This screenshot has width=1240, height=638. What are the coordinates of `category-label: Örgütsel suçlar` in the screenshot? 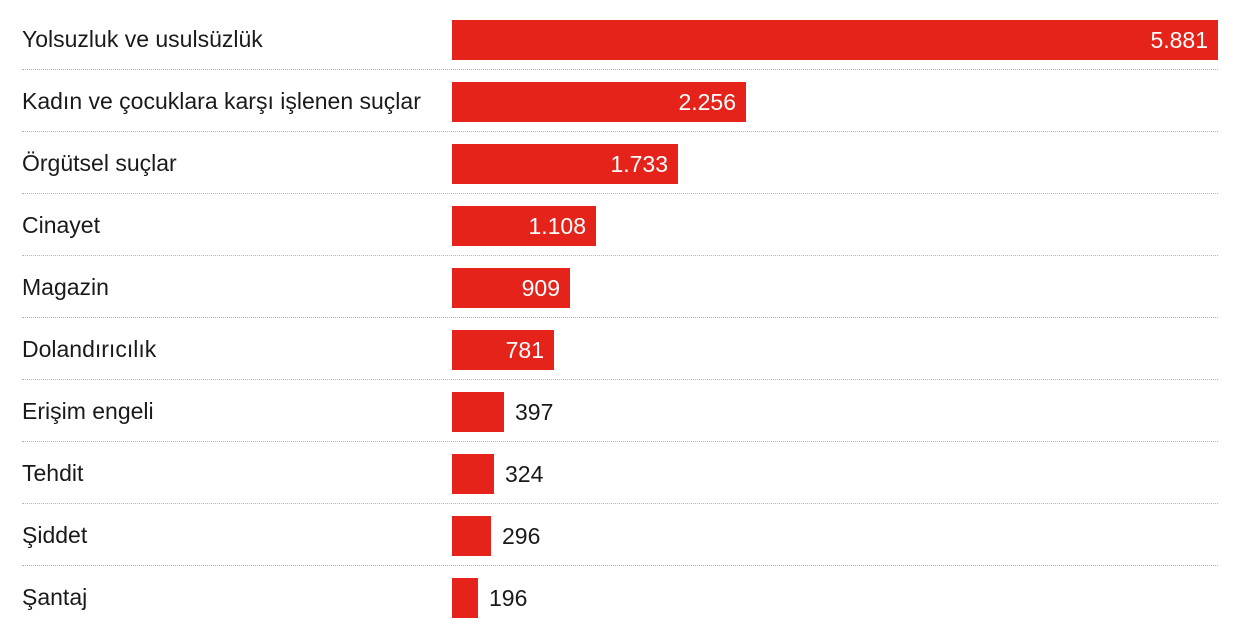 It's located at (99, 163).